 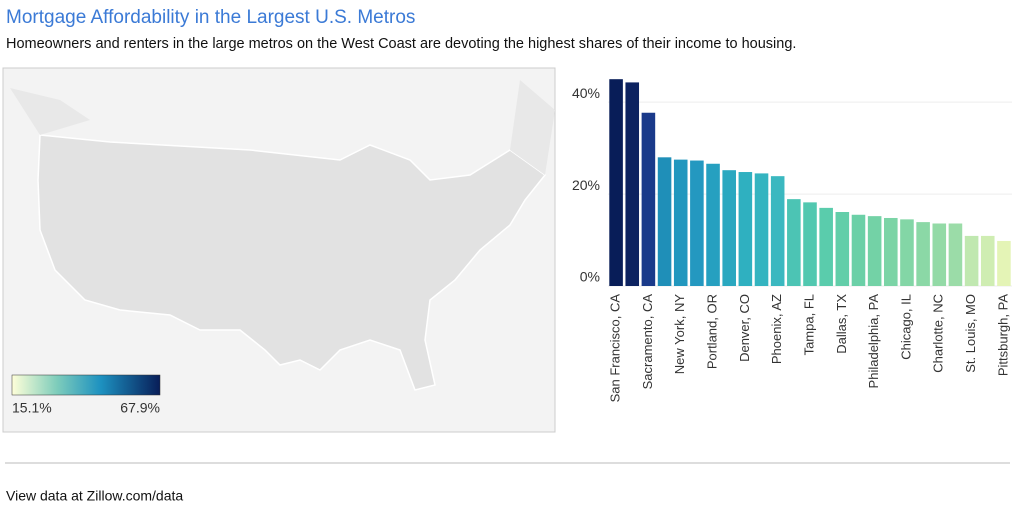 I want to click on x-tick-label: New York, NY, so click(x=679, y=334).